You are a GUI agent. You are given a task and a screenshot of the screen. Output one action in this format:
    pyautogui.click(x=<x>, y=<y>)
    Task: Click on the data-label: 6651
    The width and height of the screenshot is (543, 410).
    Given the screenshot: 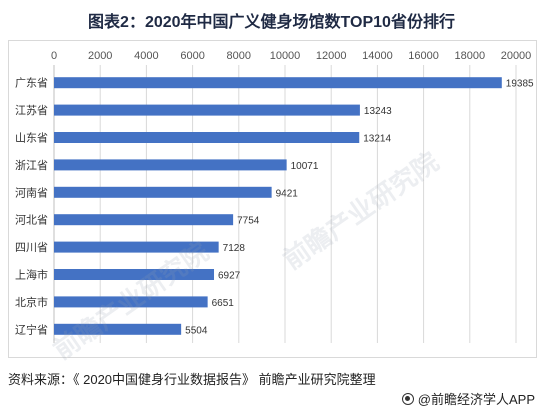 What is the action you would take?
    pyautogui.click(x=223, y=303)
    